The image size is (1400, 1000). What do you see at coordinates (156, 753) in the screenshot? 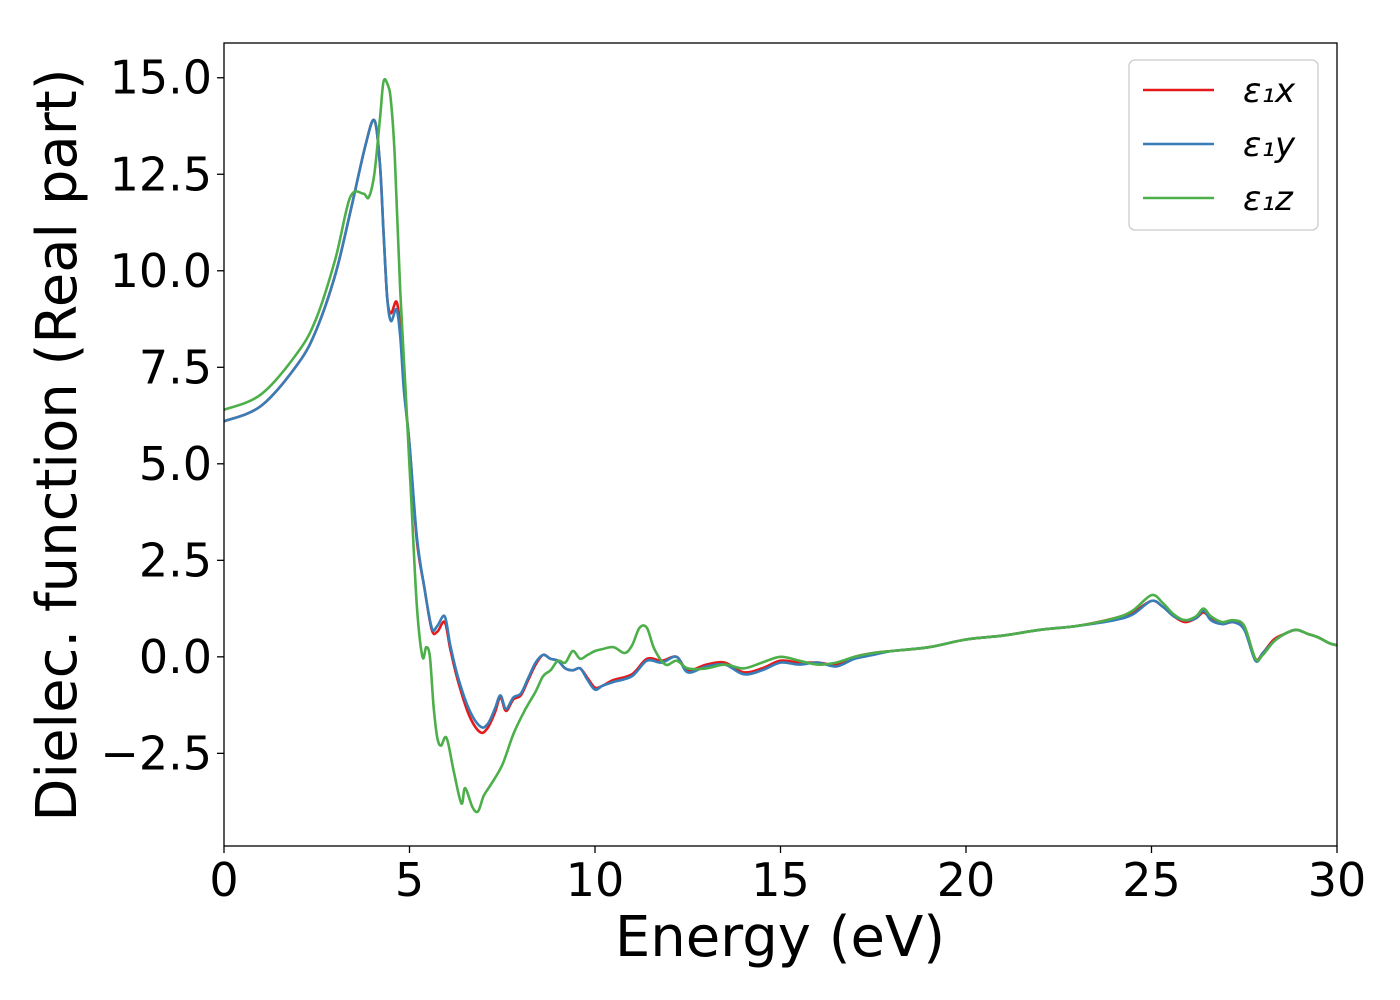
I see `y-tick-label: −2.5` at bounding box center [156, 753].